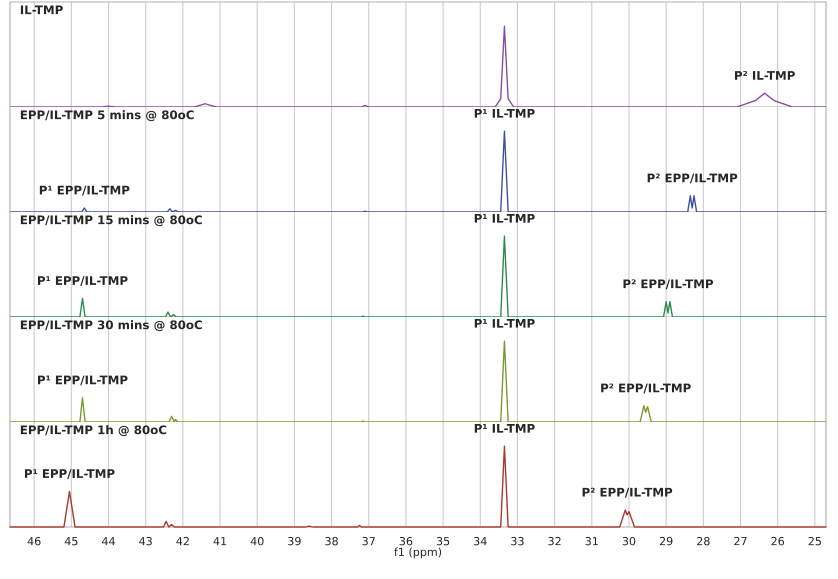 This screenshot has height=579, width=838. What do you see at coordinates (145, 541) in the screenshot?
I see `x-tick-label: 43` at bounding box center [145, 541].